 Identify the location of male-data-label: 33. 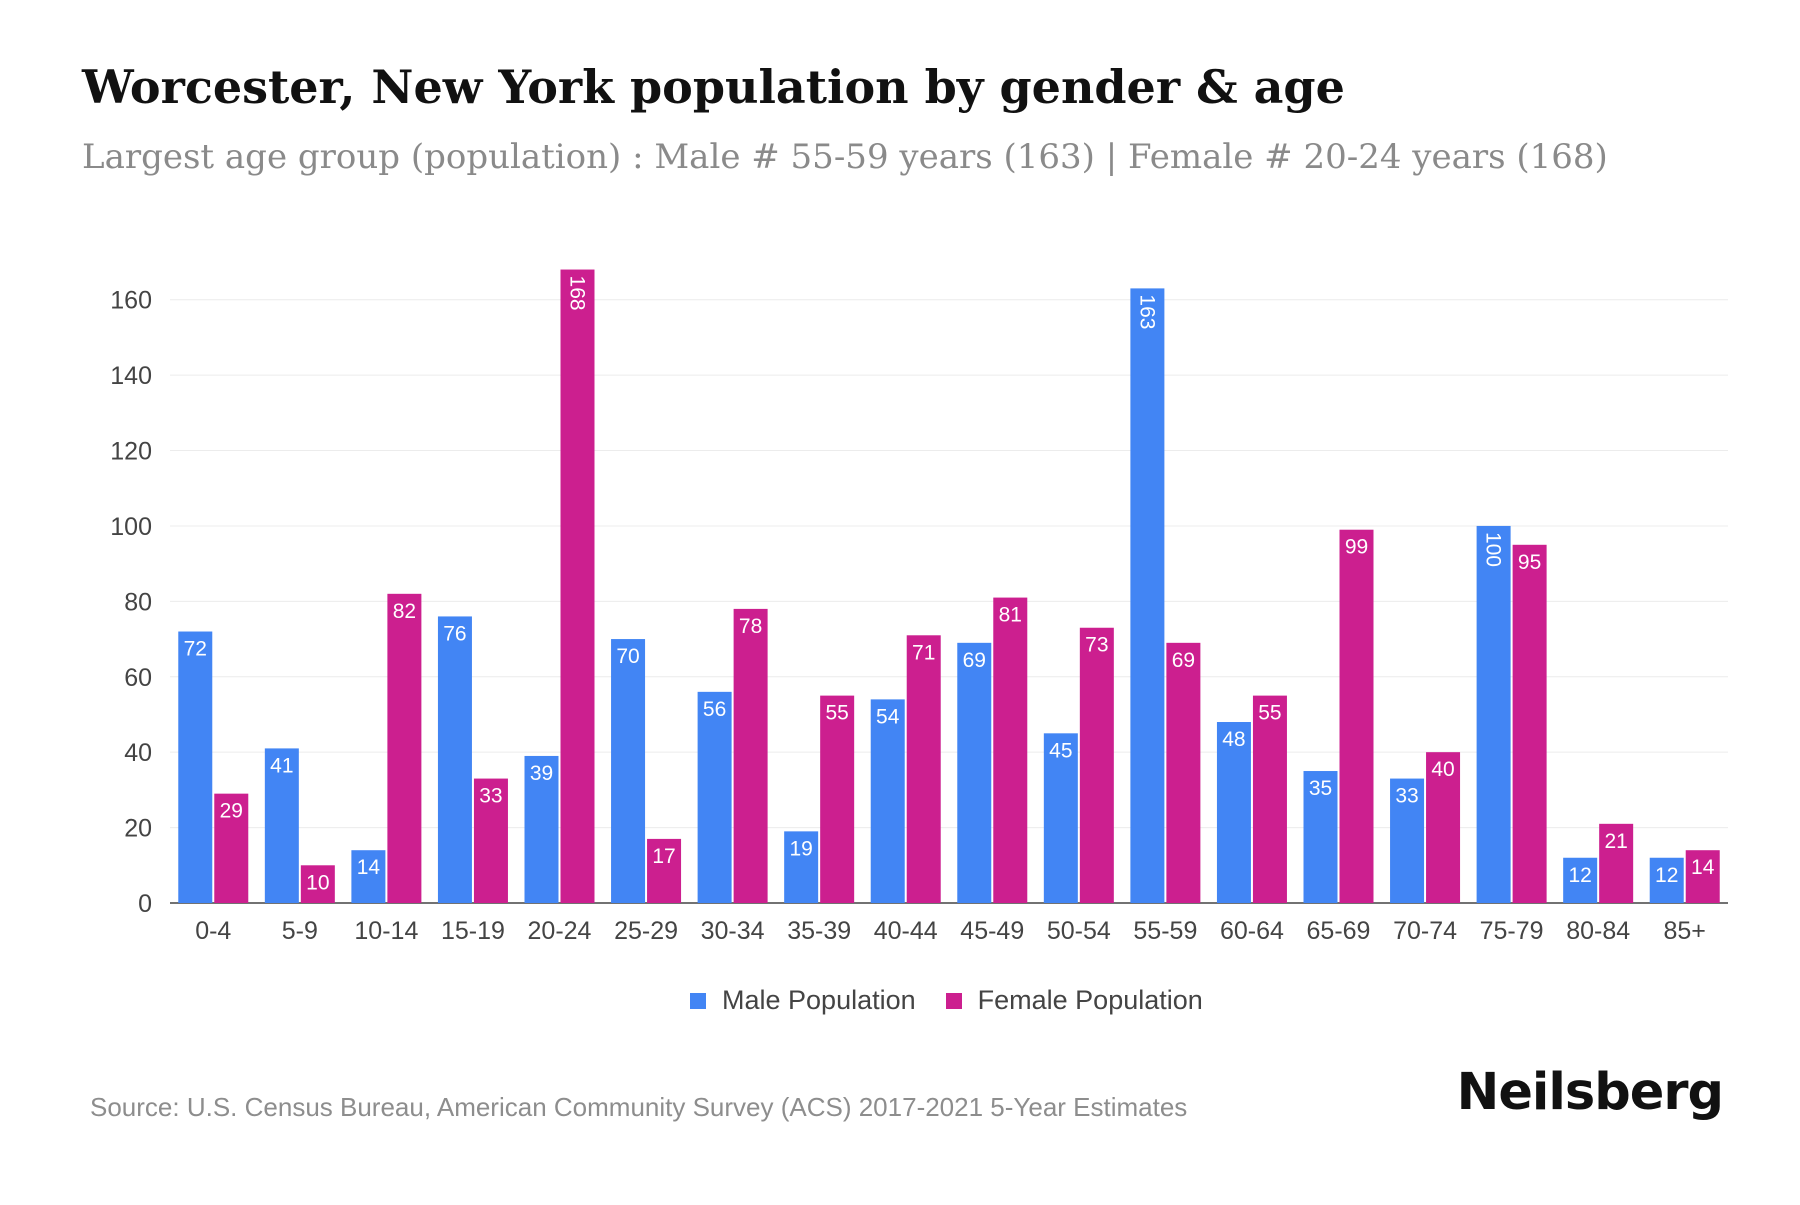
(1406, 796).